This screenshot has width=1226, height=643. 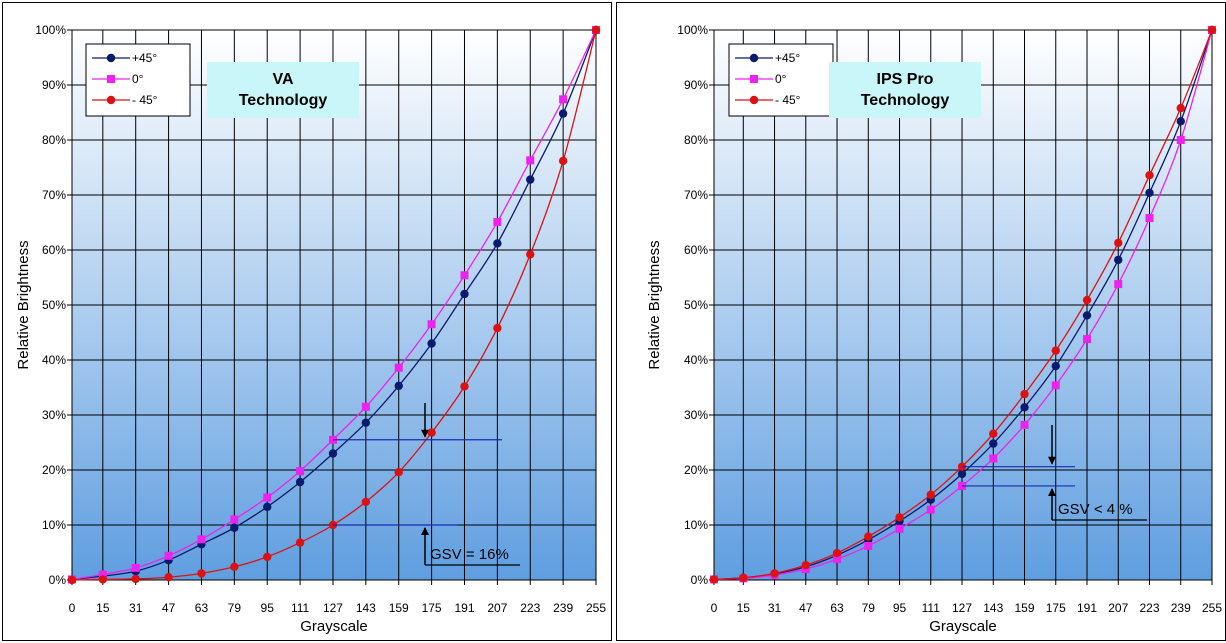 What do you see at coordinates (145, 100) in the screenshot?
I see `legend-entry: - 45°` at bounding box center [145, 100].